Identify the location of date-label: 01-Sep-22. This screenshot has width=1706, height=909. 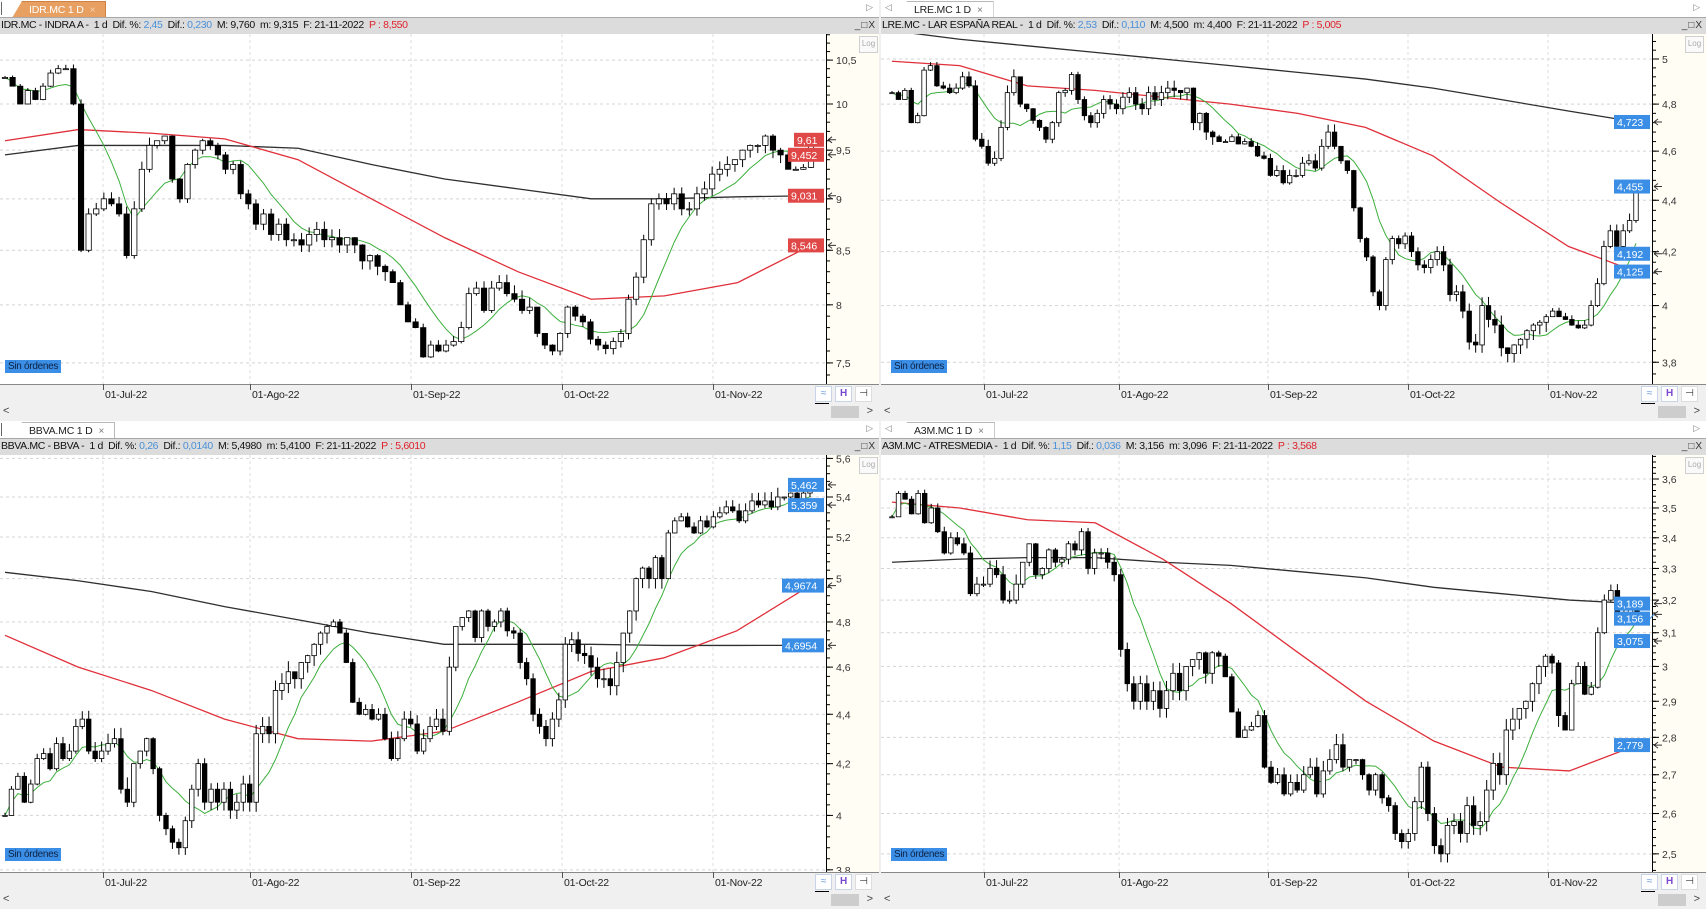
(1294, 883).